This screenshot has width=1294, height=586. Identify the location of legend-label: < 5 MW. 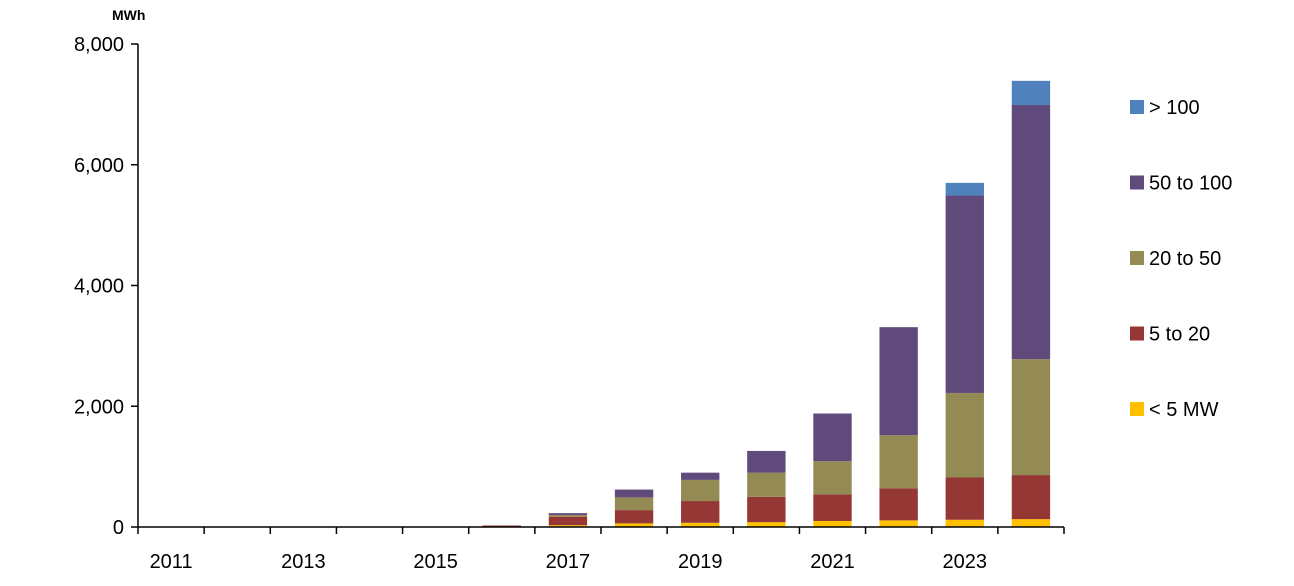
(1184, 410).